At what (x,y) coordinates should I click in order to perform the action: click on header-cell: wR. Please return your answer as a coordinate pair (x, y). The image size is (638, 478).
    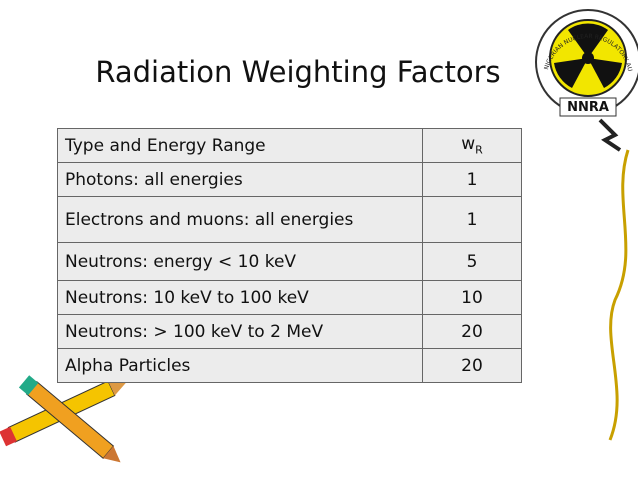
    Looking at the image, I should click on (472, 145).